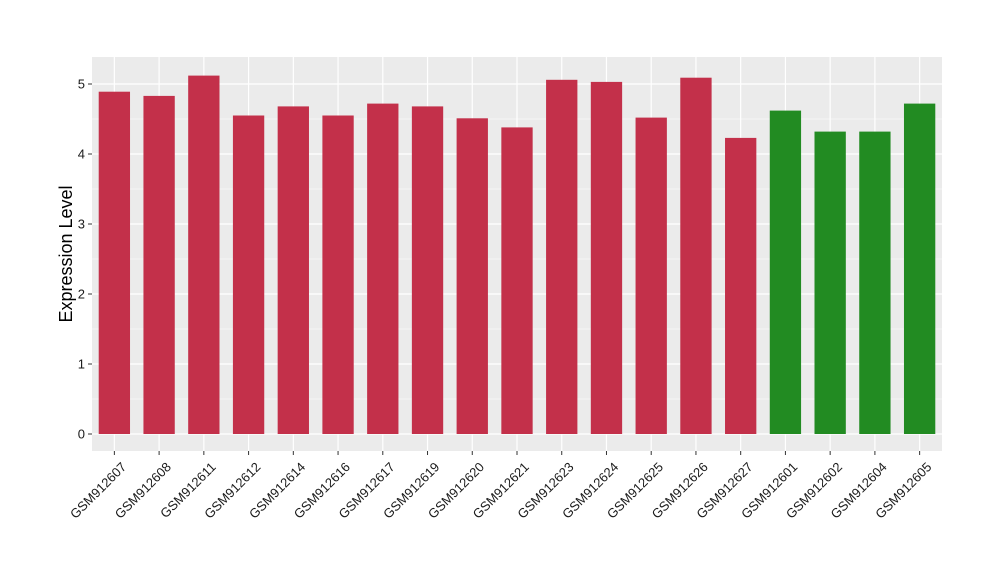 Image resolution: width=1000 pixels, height=580 pixels. What do you see at coordinates (875, 282) in the screenshot?
I see `bar-GSM912604` at bounding box center [875, 282].